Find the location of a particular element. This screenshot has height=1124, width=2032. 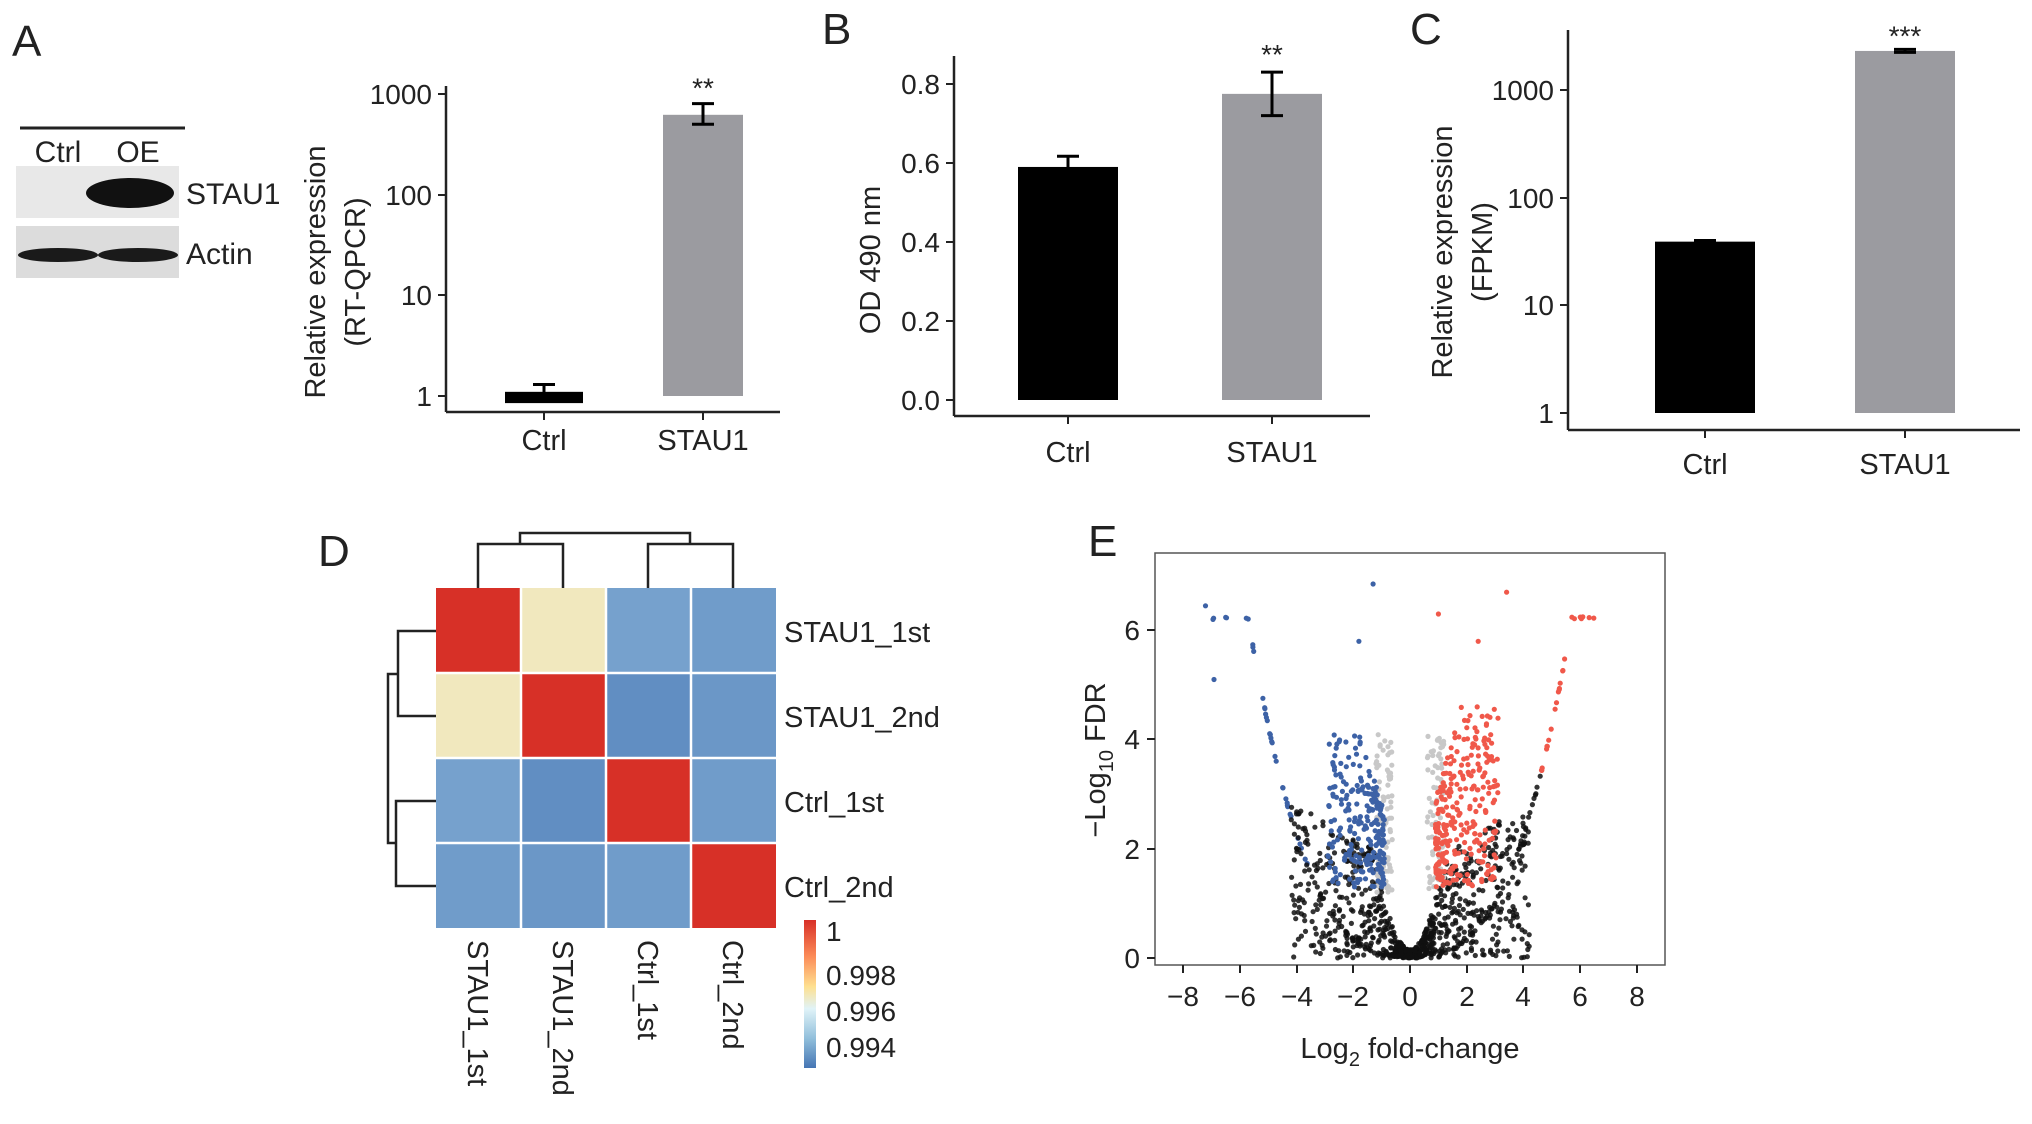

heatmap-grid is located at coordinates (606, 758).